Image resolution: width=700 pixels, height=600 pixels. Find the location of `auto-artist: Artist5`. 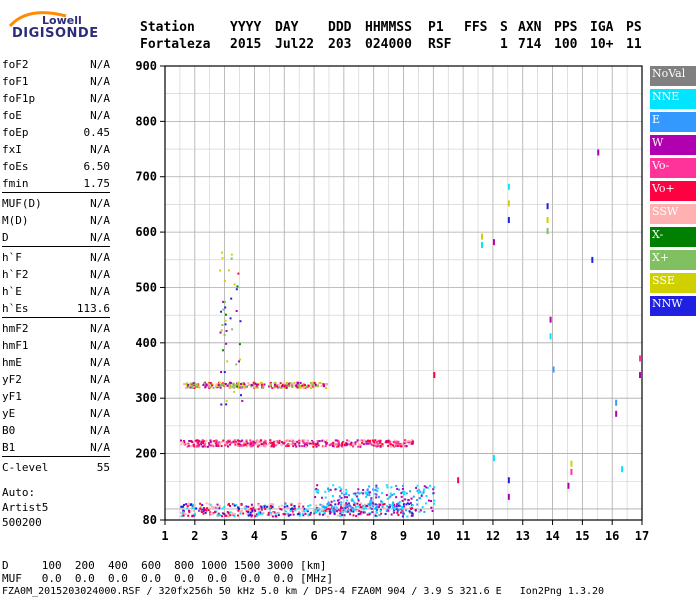

auto-artist: Artist5 is located at coordinates (25, 507).